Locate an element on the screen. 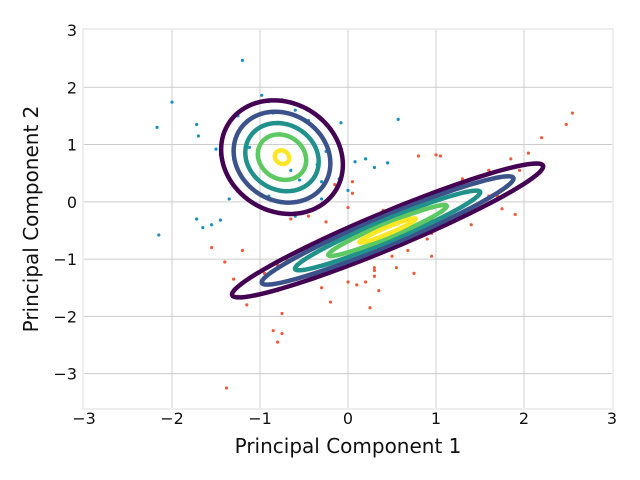 This screenshot has height=480, width=640. x-tick-label: 0 is located at coordinates (348, 418).